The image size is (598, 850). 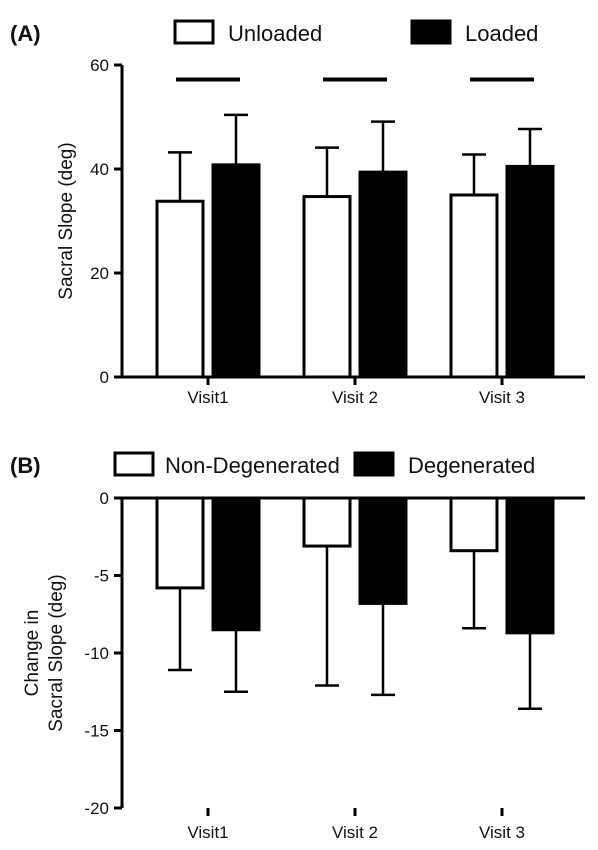 I want to click on y-tick-label: -20, so click(x=96, y=808).